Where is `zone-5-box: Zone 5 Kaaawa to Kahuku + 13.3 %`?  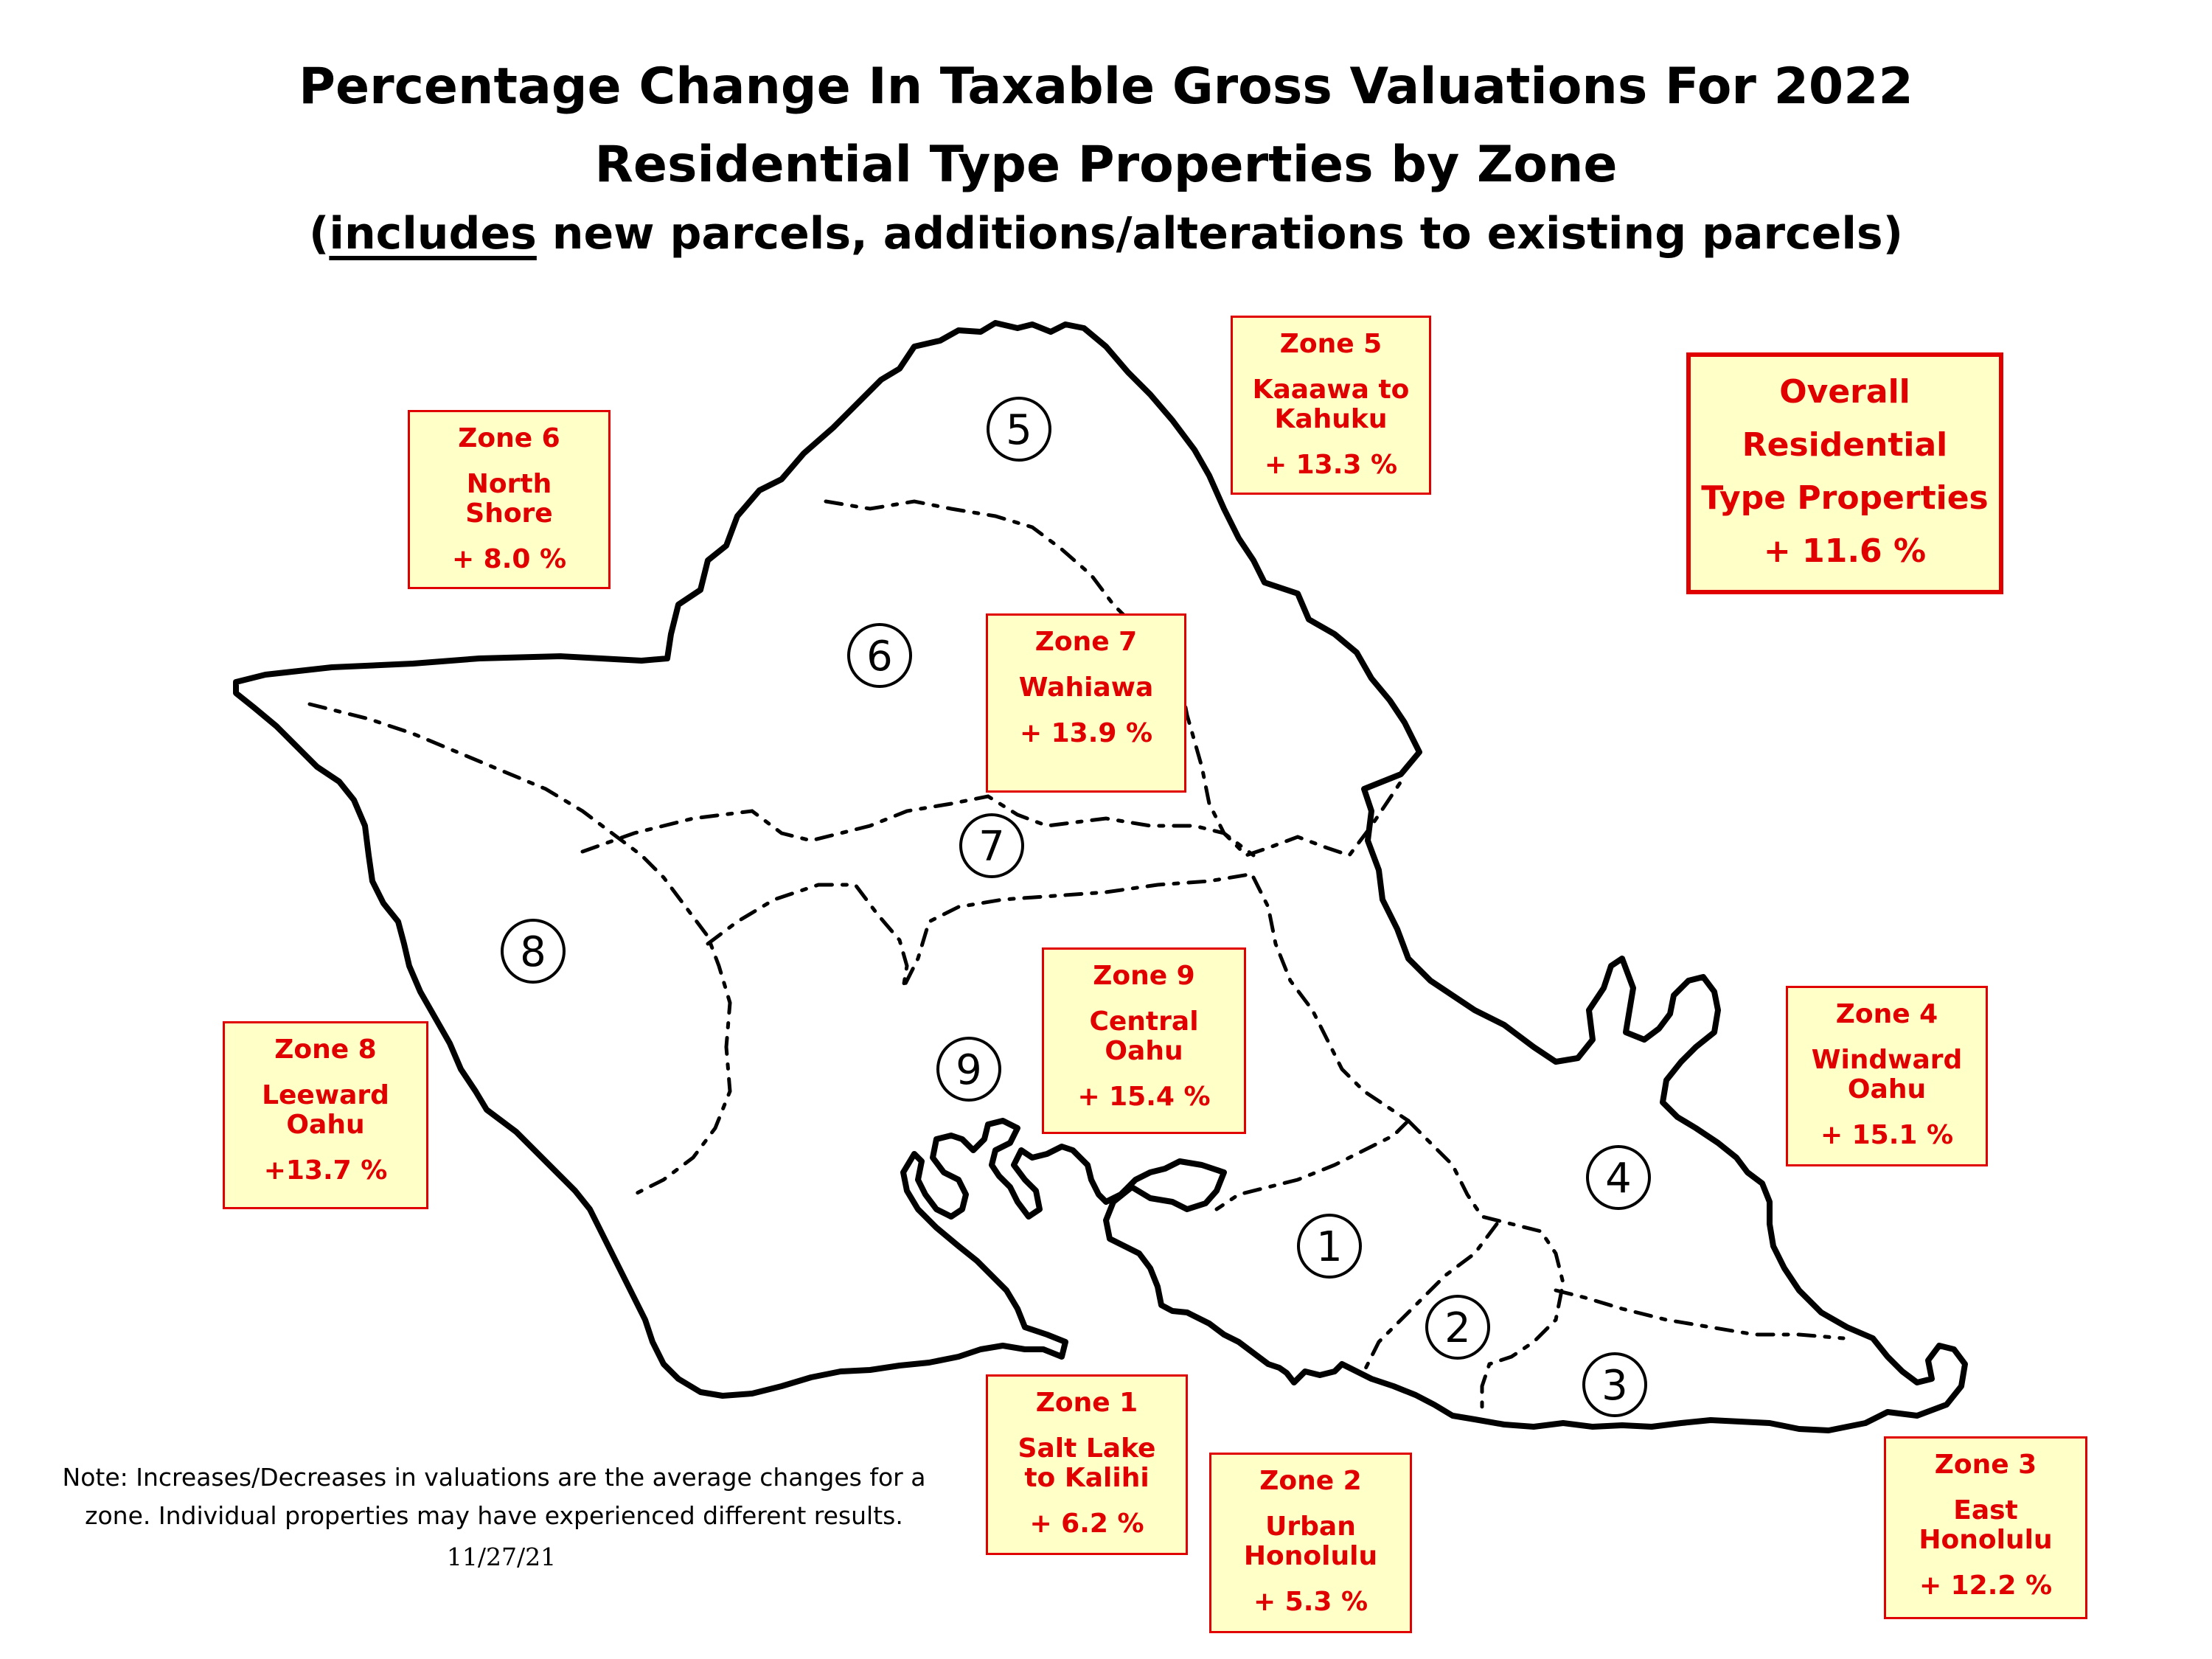 zone-5-box: Zone 5 Kaaawa to Kahuku + 13.3 % is located at coordinates (1331, 405).